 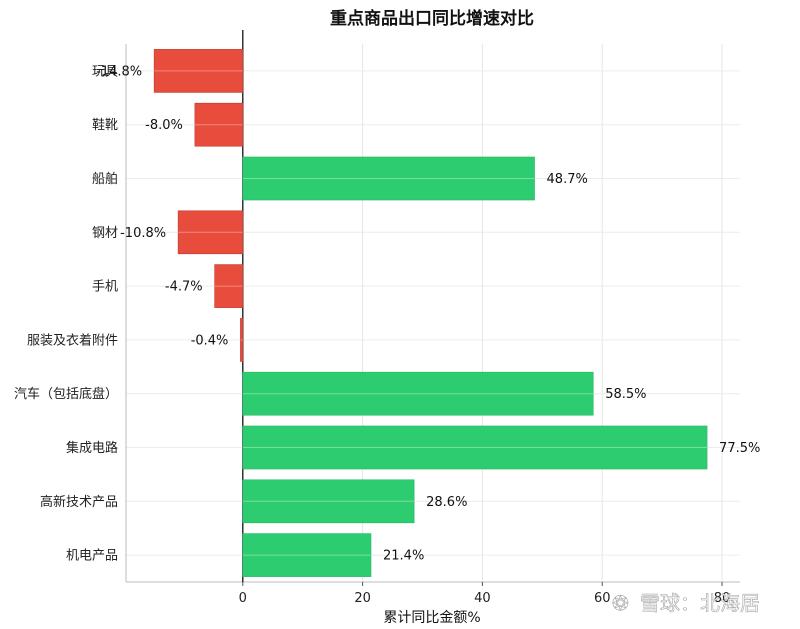 I want to click on watermark: ❂ 雪球：北海居, so click(x=686, y=603).